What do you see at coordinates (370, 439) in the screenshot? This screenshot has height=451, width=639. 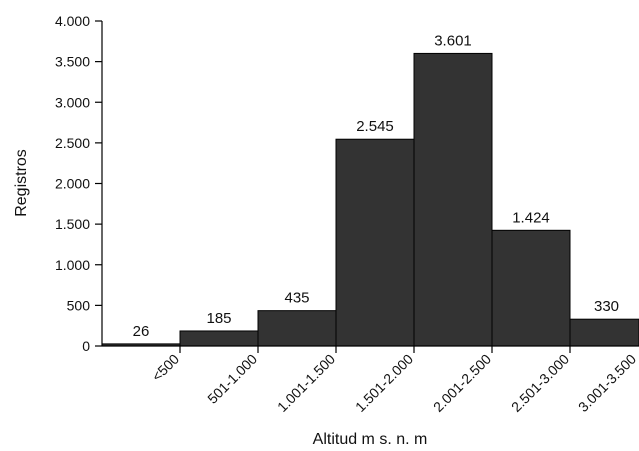 I see `x-axis-title: Altitud m s. n. m` at bounding box center [370, 439].